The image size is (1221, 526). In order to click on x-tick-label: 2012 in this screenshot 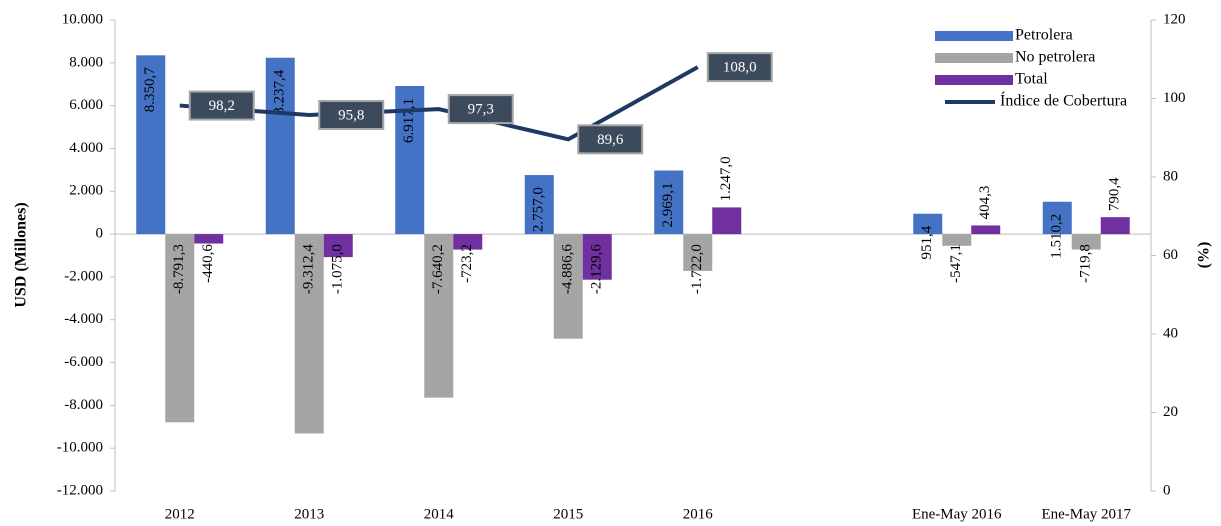, I will do `click(180, 514)`.